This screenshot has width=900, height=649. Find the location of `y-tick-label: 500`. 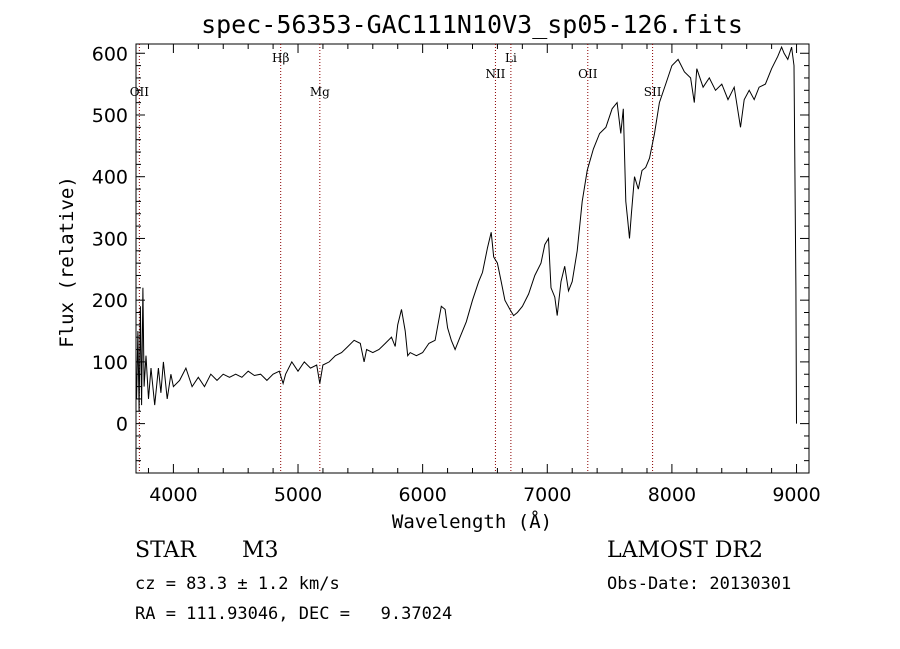

y-tick-label: 500 is located at coordinates (110, 116).